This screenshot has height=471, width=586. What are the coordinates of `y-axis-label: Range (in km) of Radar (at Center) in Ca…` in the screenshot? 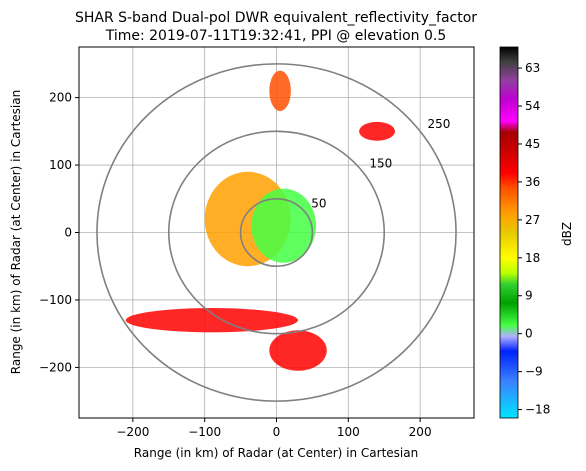 It's located at (16, 232).